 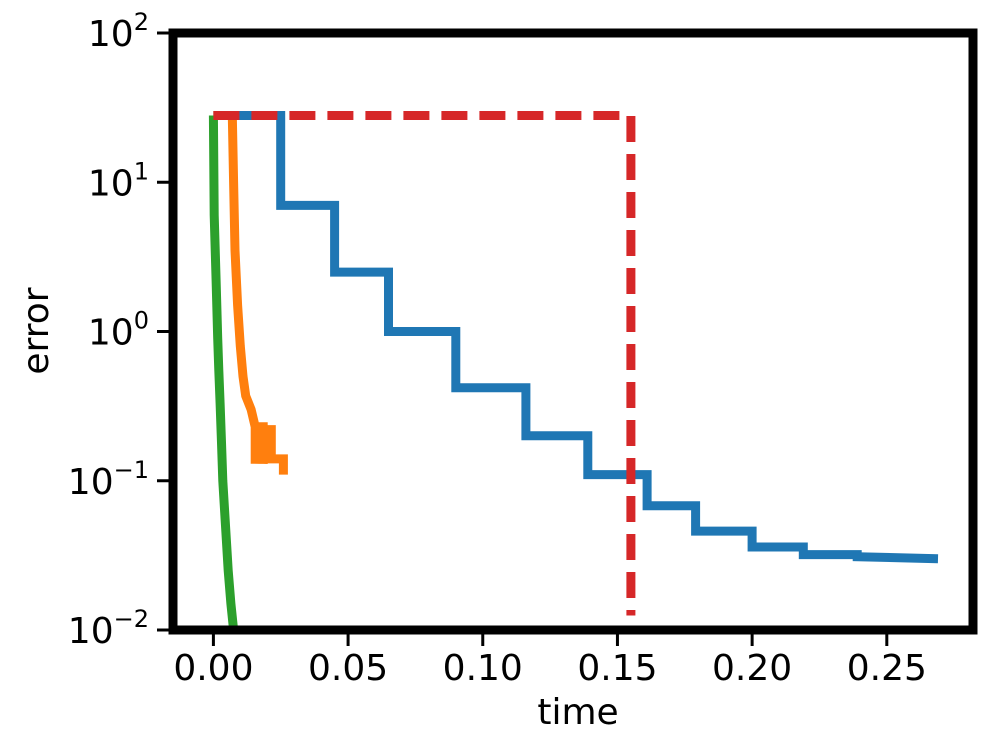 I want to click on y-tick-label: 10⁻², so click(x=108, y=628).